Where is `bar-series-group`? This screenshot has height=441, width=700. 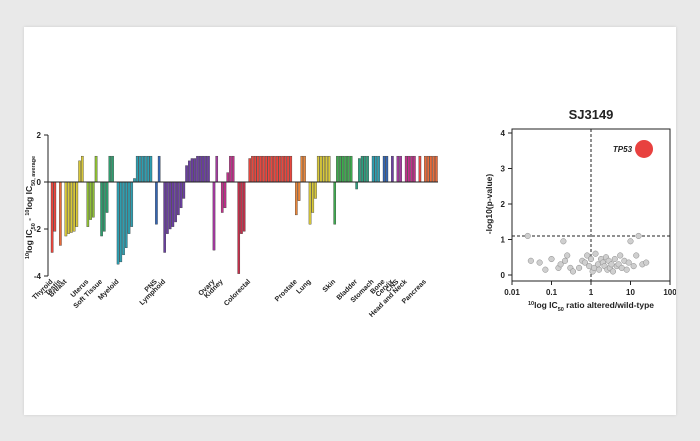 bar-series-group is located at coordinates (244, 214).